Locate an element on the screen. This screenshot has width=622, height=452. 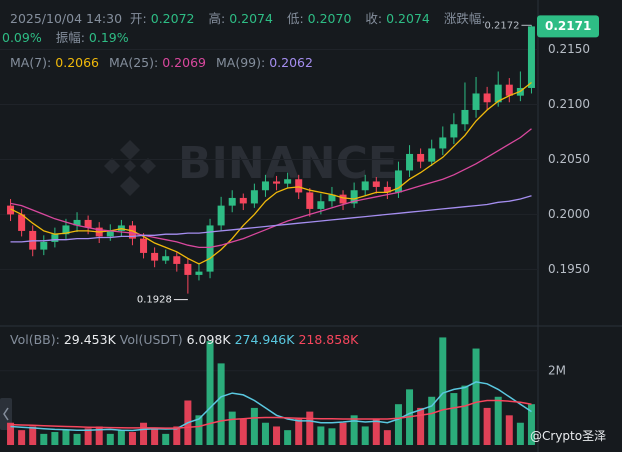
label: 高: is located at coordinates (217, 18).